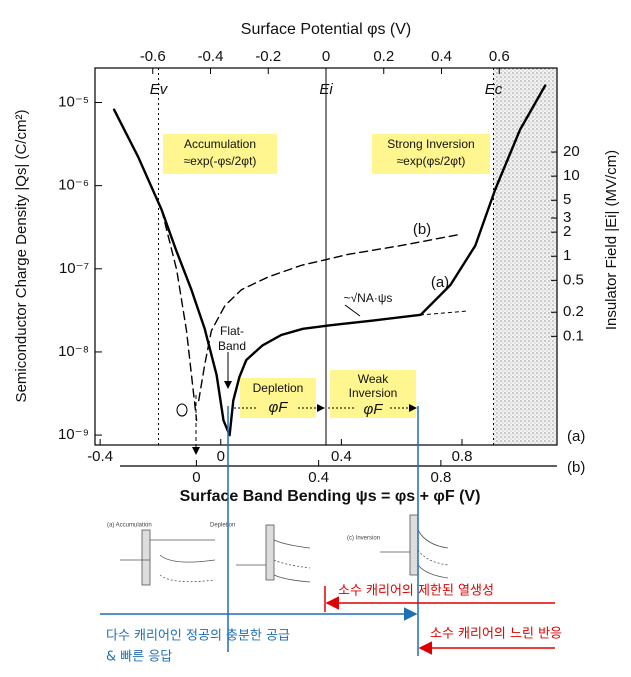  I want to click on y2-tick-label: 3, so click(567, 217).